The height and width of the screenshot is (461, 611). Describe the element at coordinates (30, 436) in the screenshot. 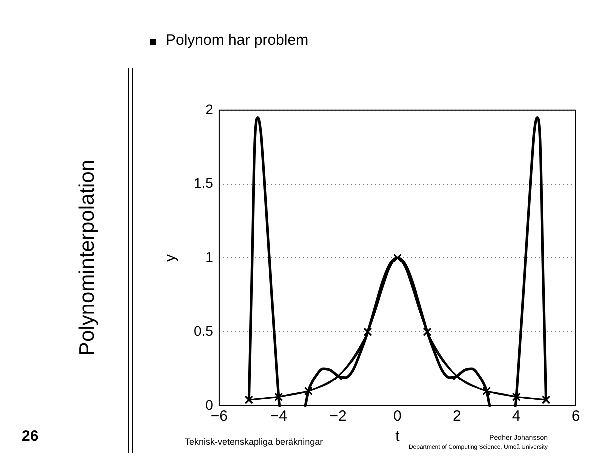

I see `text: 26` at that location.